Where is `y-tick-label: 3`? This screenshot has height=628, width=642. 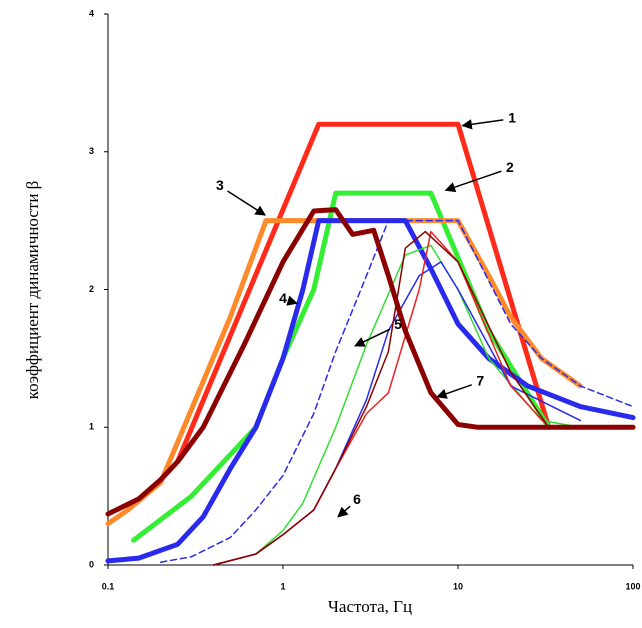 y-tick-label: 3 is located at coordinates (91, 151).